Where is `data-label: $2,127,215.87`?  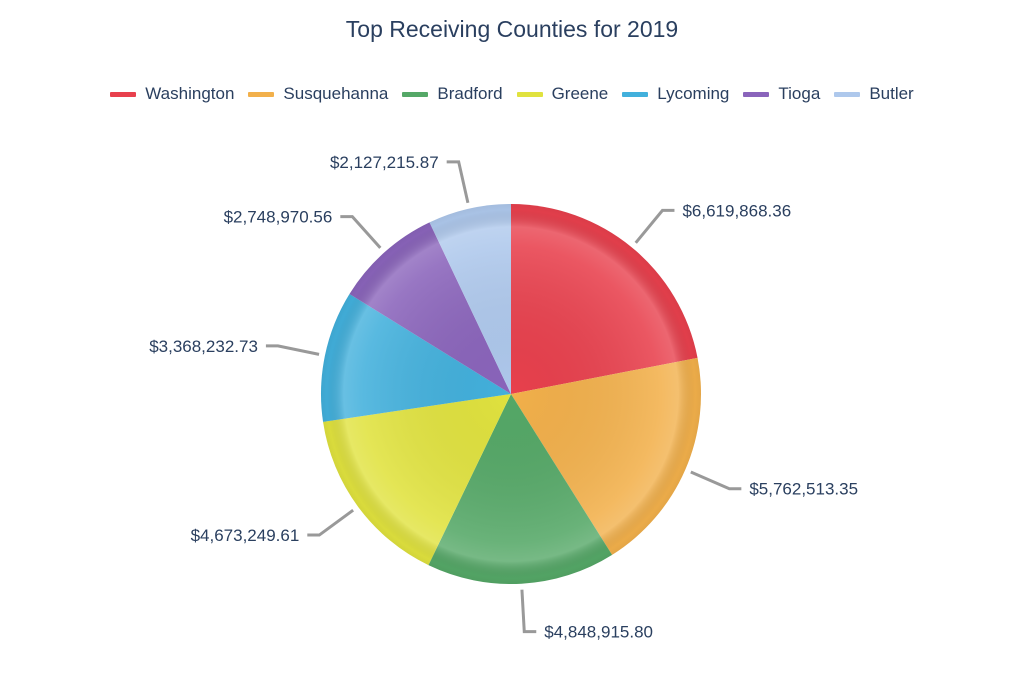
data-label: $2,127,215.87 is located at coordinates (384, 162).